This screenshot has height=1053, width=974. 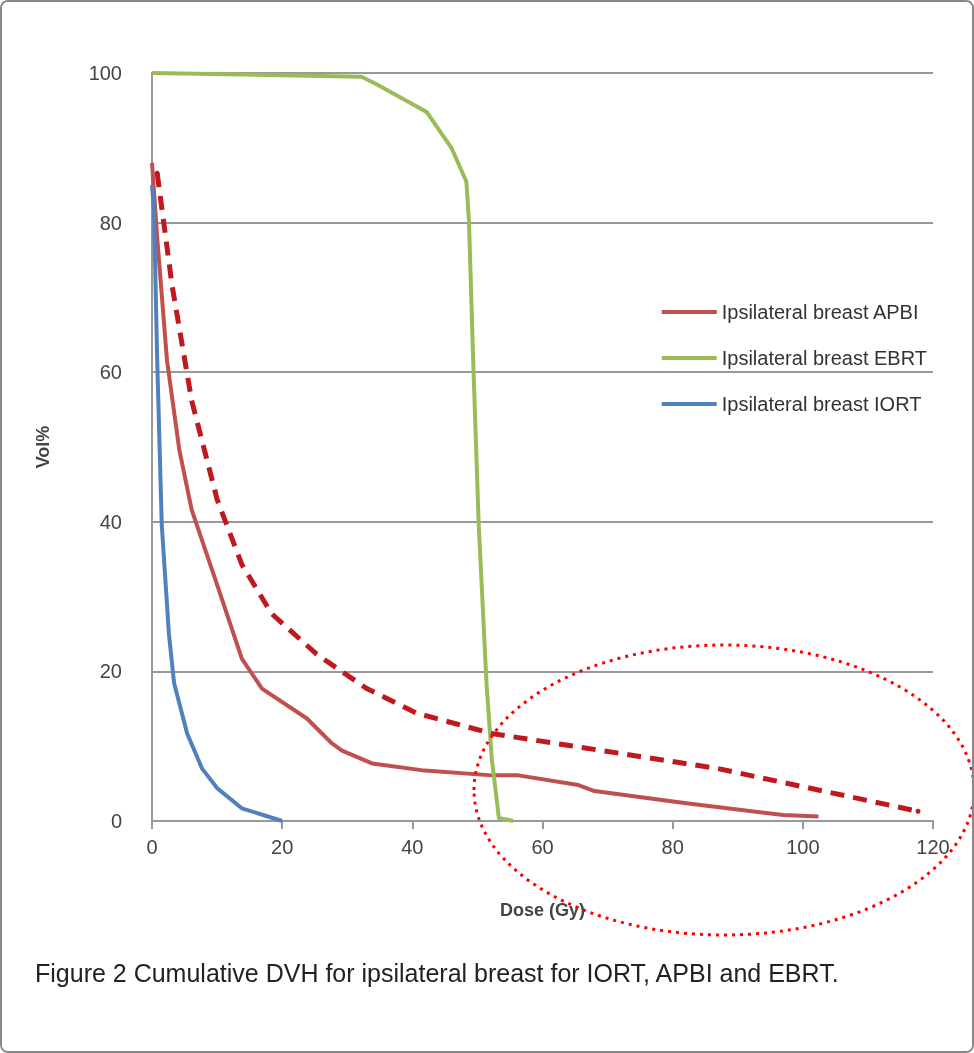 I want to click on x-tick-label: 0, so click(x=152, y=847).